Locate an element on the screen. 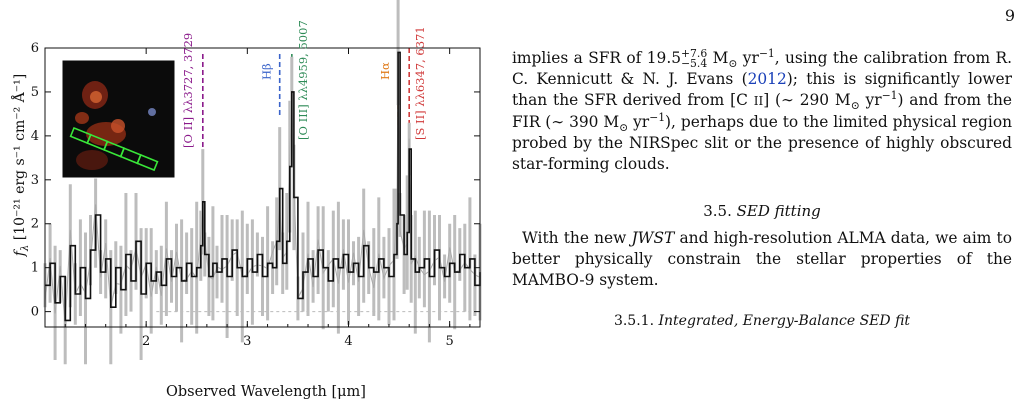 The width and height of the screenshot is (1029, 404). slit-shutter is located at coordinates (147, 162).